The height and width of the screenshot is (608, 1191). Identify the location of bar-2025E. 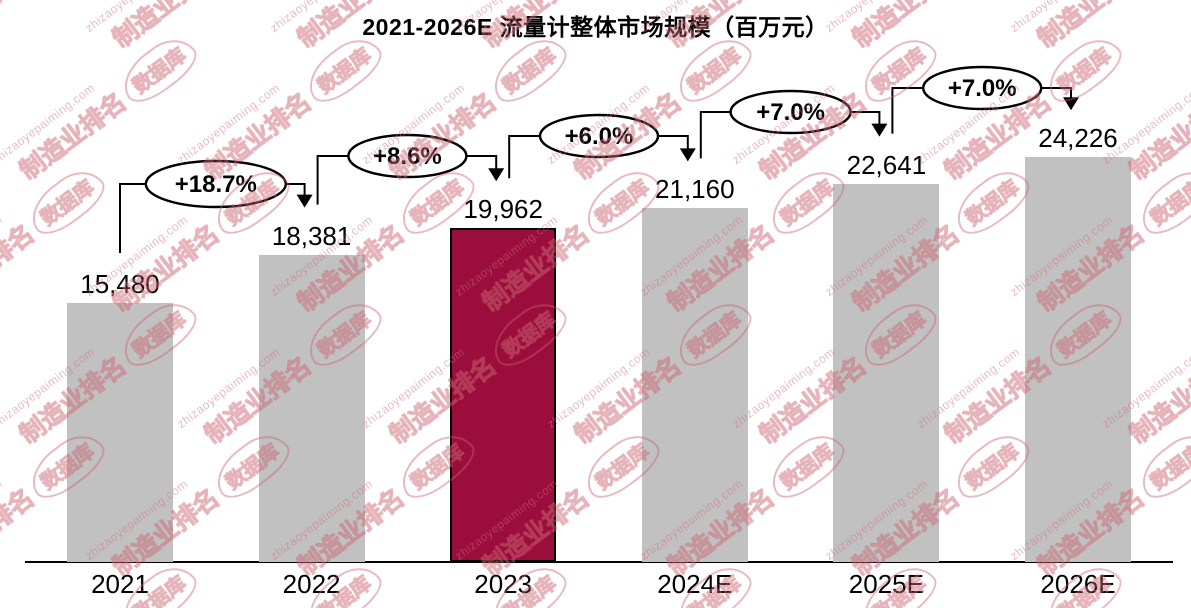
(886, 372).